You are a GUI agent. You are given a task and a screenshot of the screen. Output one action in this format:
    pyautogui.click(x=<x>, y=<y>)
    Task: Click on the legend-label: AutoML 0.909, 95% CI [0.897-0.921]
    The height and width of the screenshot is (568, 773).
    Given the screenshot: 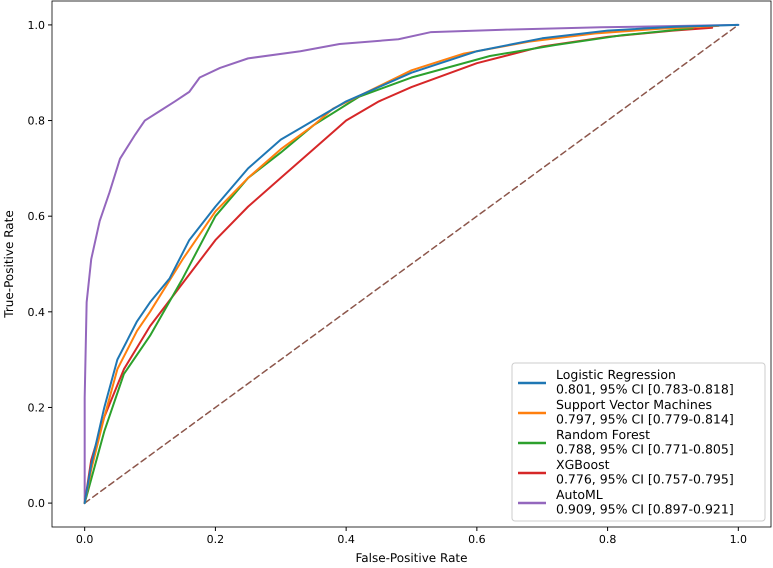 What is the action you would take?
    pyautogui.click(x=645, y=501)
    